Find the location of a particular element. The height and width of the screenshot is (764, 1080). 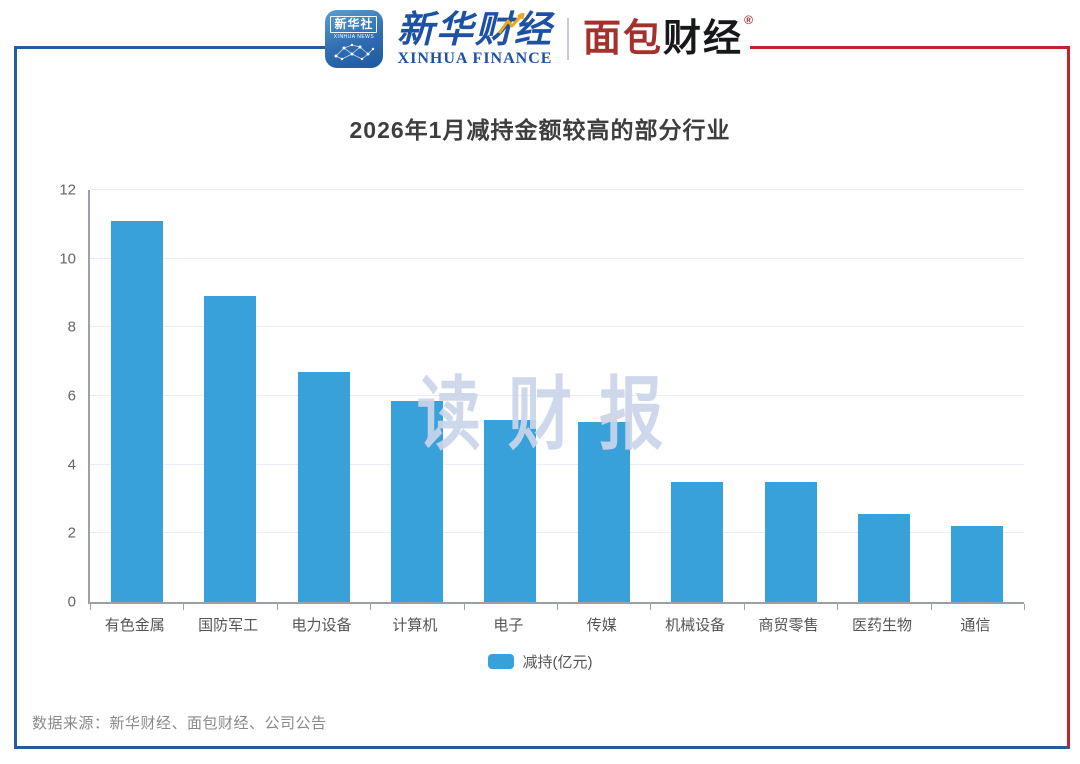

bar-国防军工 is located at coordinates (230, 449).